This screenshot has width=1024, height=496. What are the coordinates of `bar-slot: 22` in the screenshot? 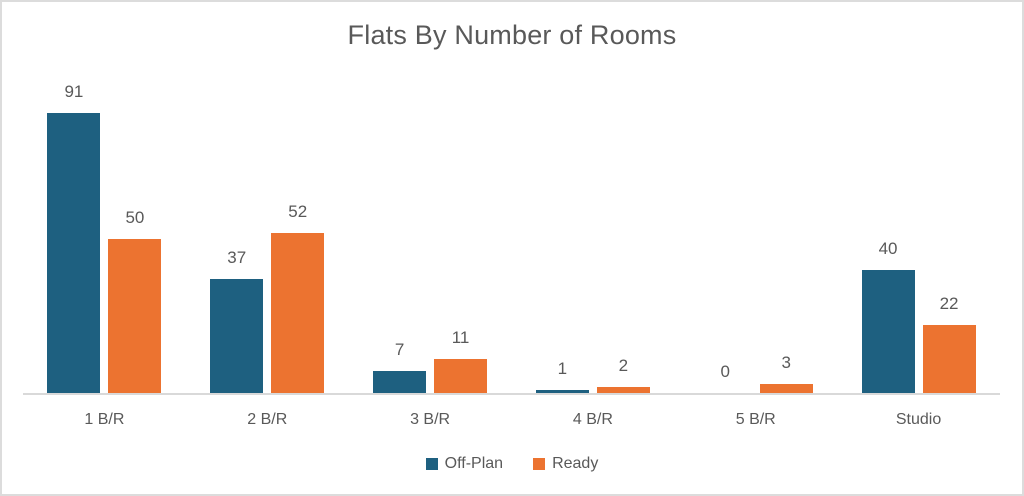 It's located at (949, 344).